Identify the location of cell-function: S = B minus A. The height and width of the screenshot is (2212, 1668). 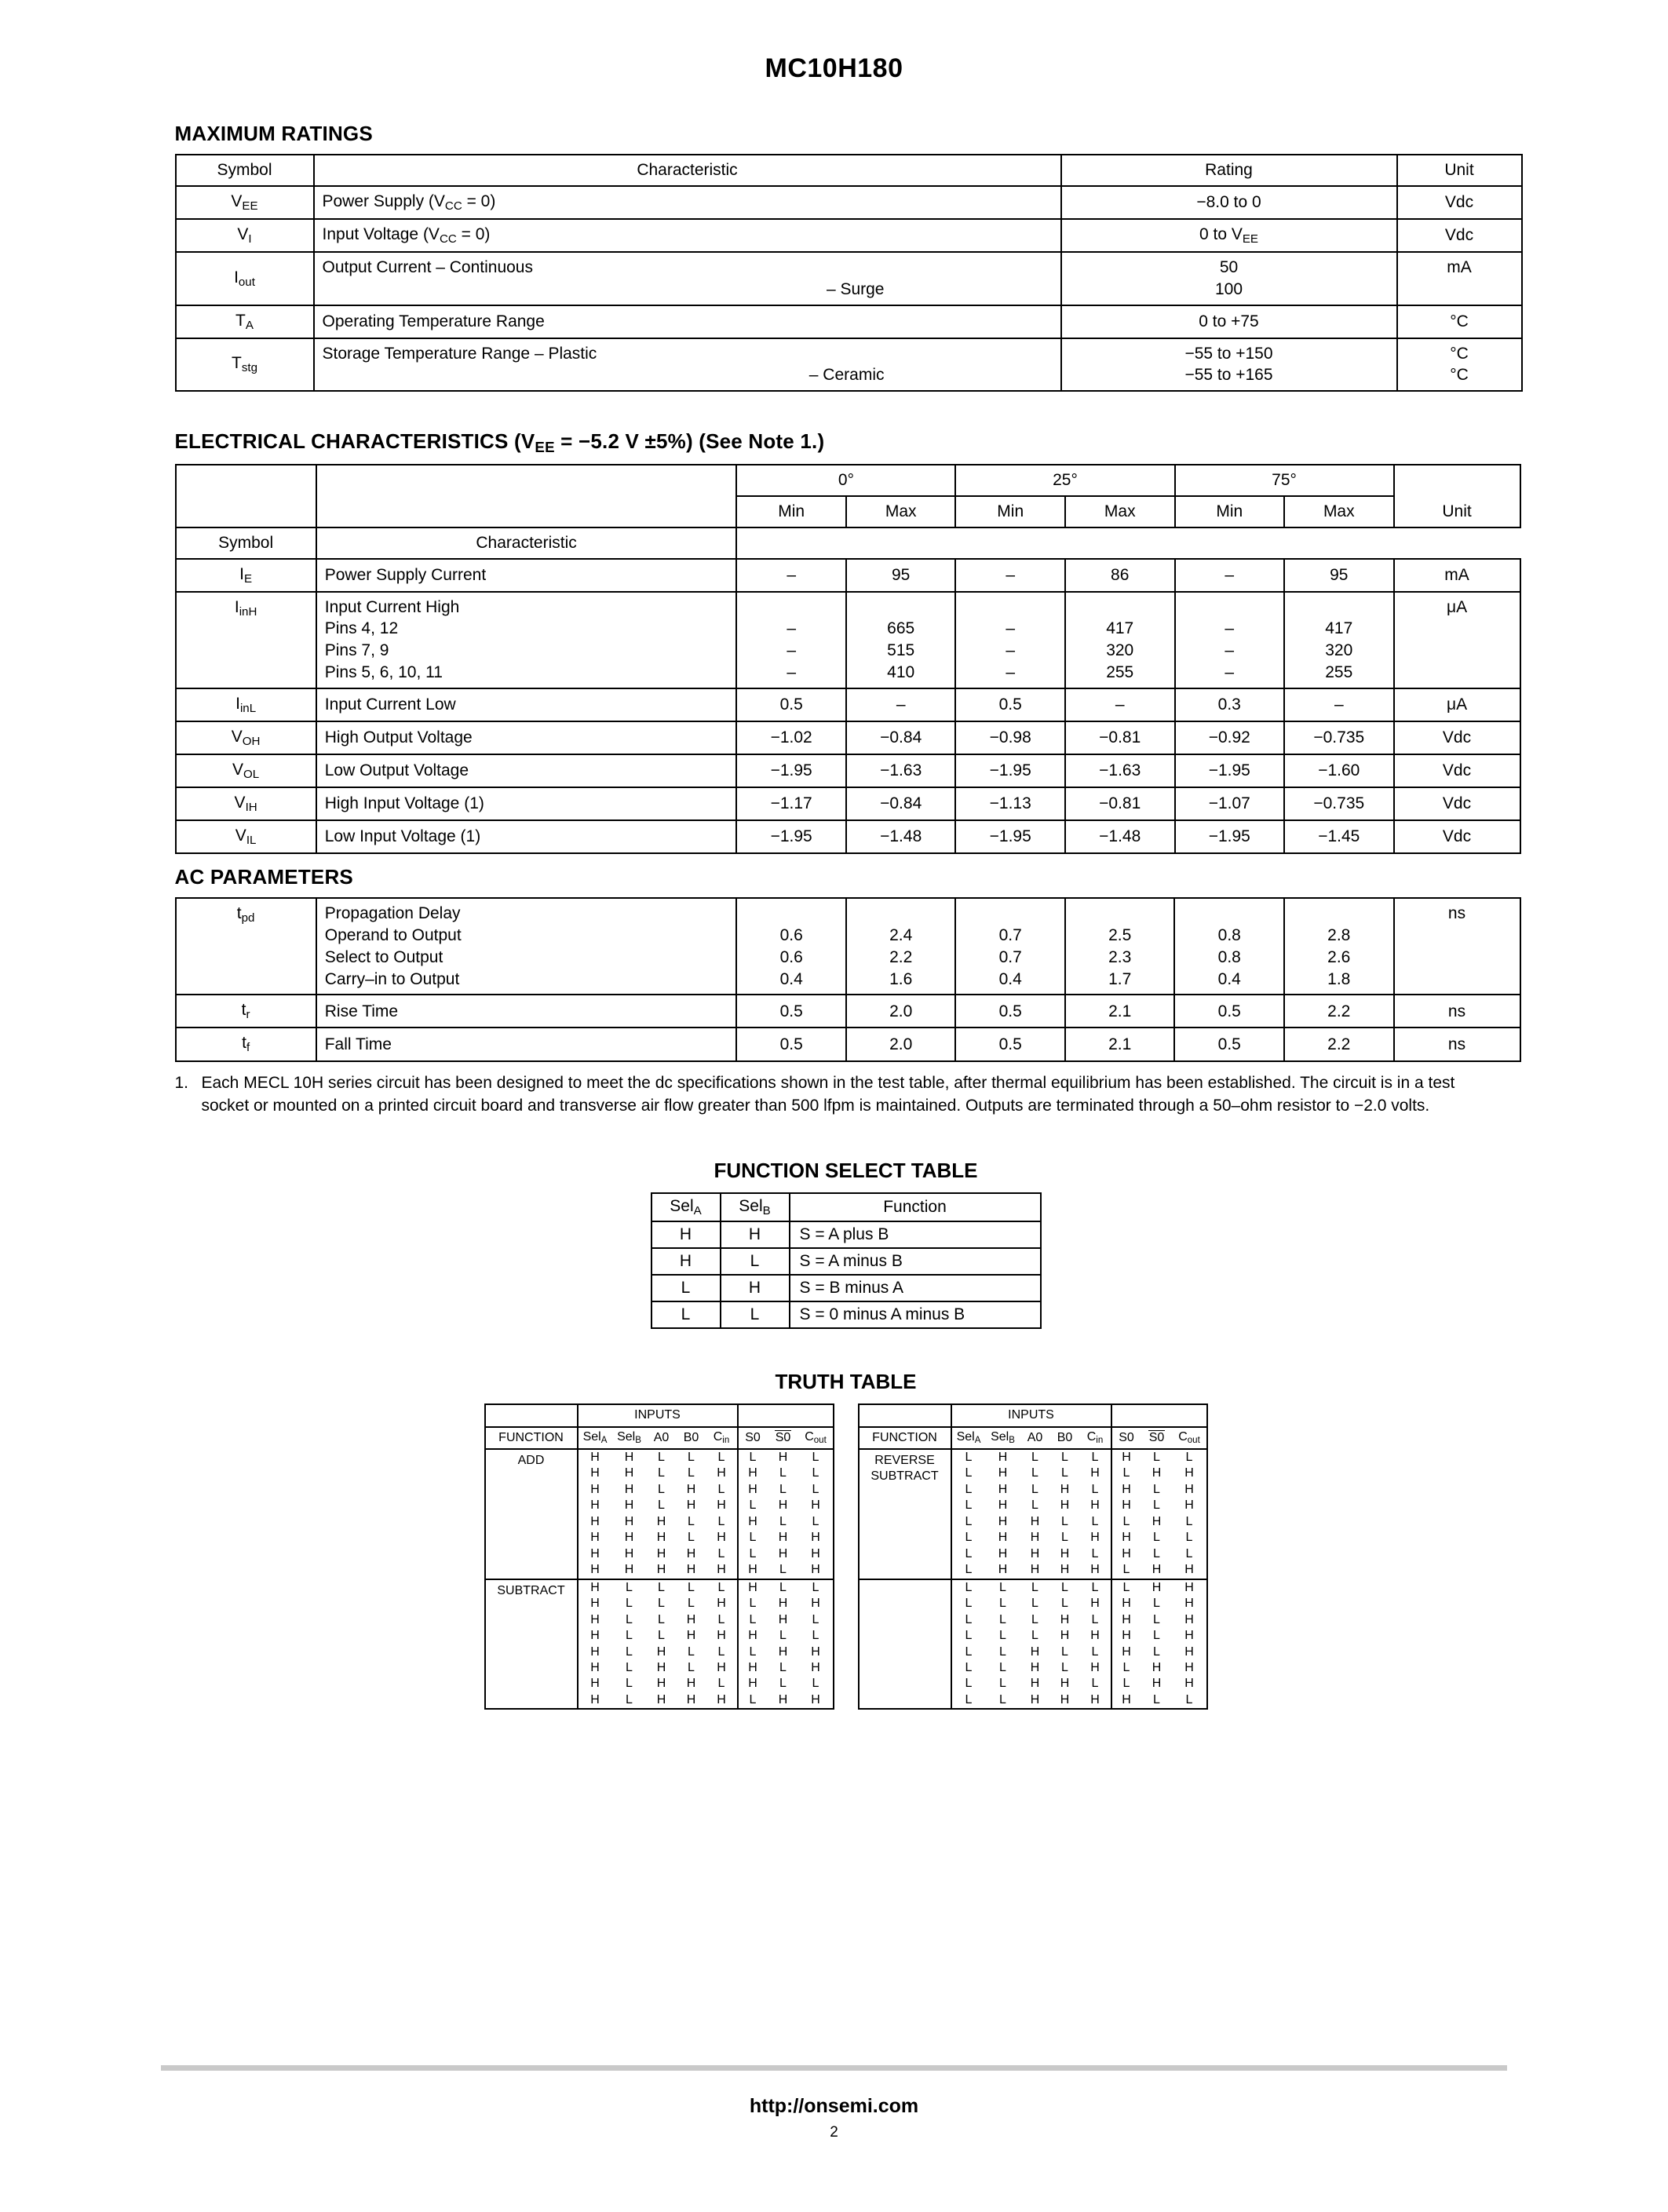
(915, 1288).